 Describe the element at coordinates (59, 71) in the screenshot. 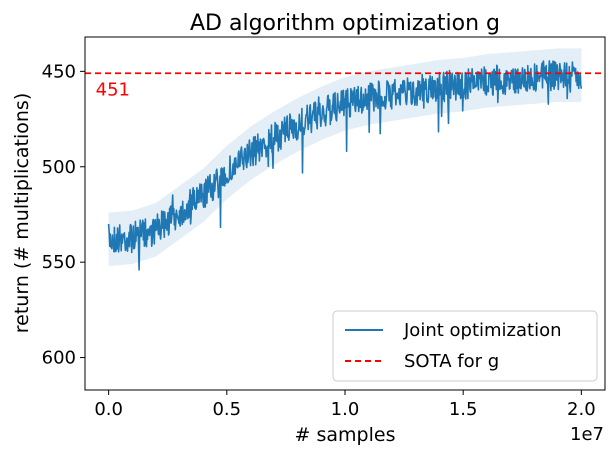

I see `y-tick-label: 450` at that location.